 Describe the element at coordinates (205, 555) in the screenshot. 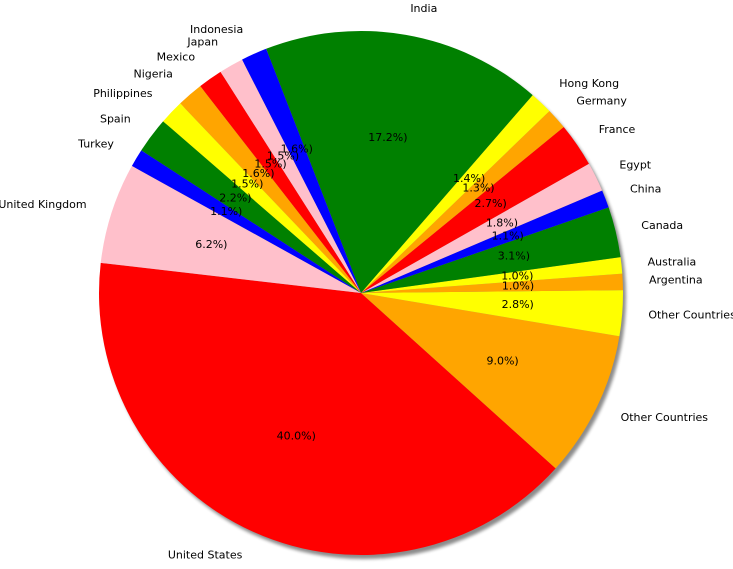

I see `slice-label: United States` at that location.